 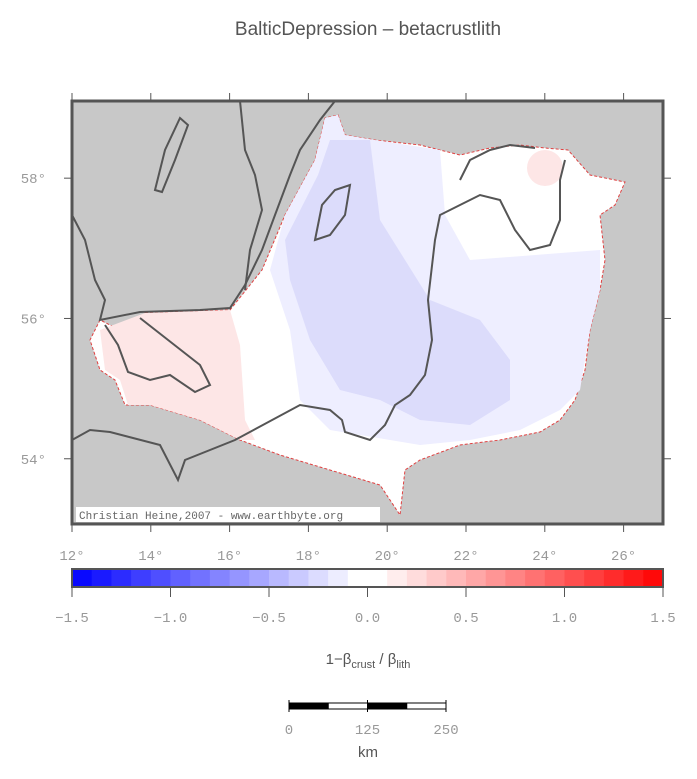 What do you see at coordinates (368, 29) in the screenshot?
I see `title: BalticDepression – betacrustlith` at bounding box center [368, 29].